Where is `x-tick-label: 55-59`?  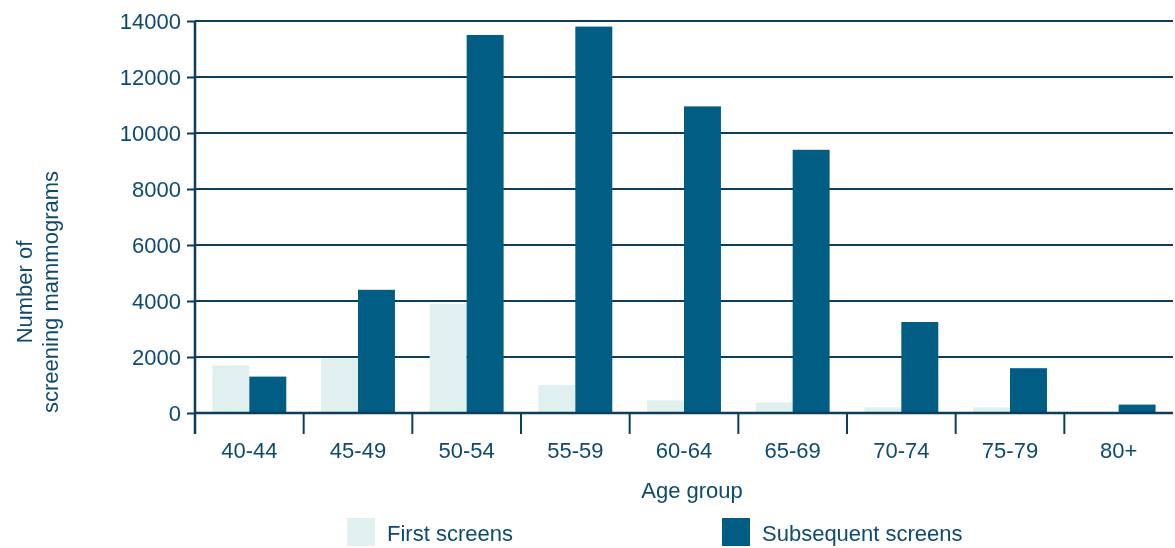
x-tick-label: 55-59 is located at coordinates (575, 450).